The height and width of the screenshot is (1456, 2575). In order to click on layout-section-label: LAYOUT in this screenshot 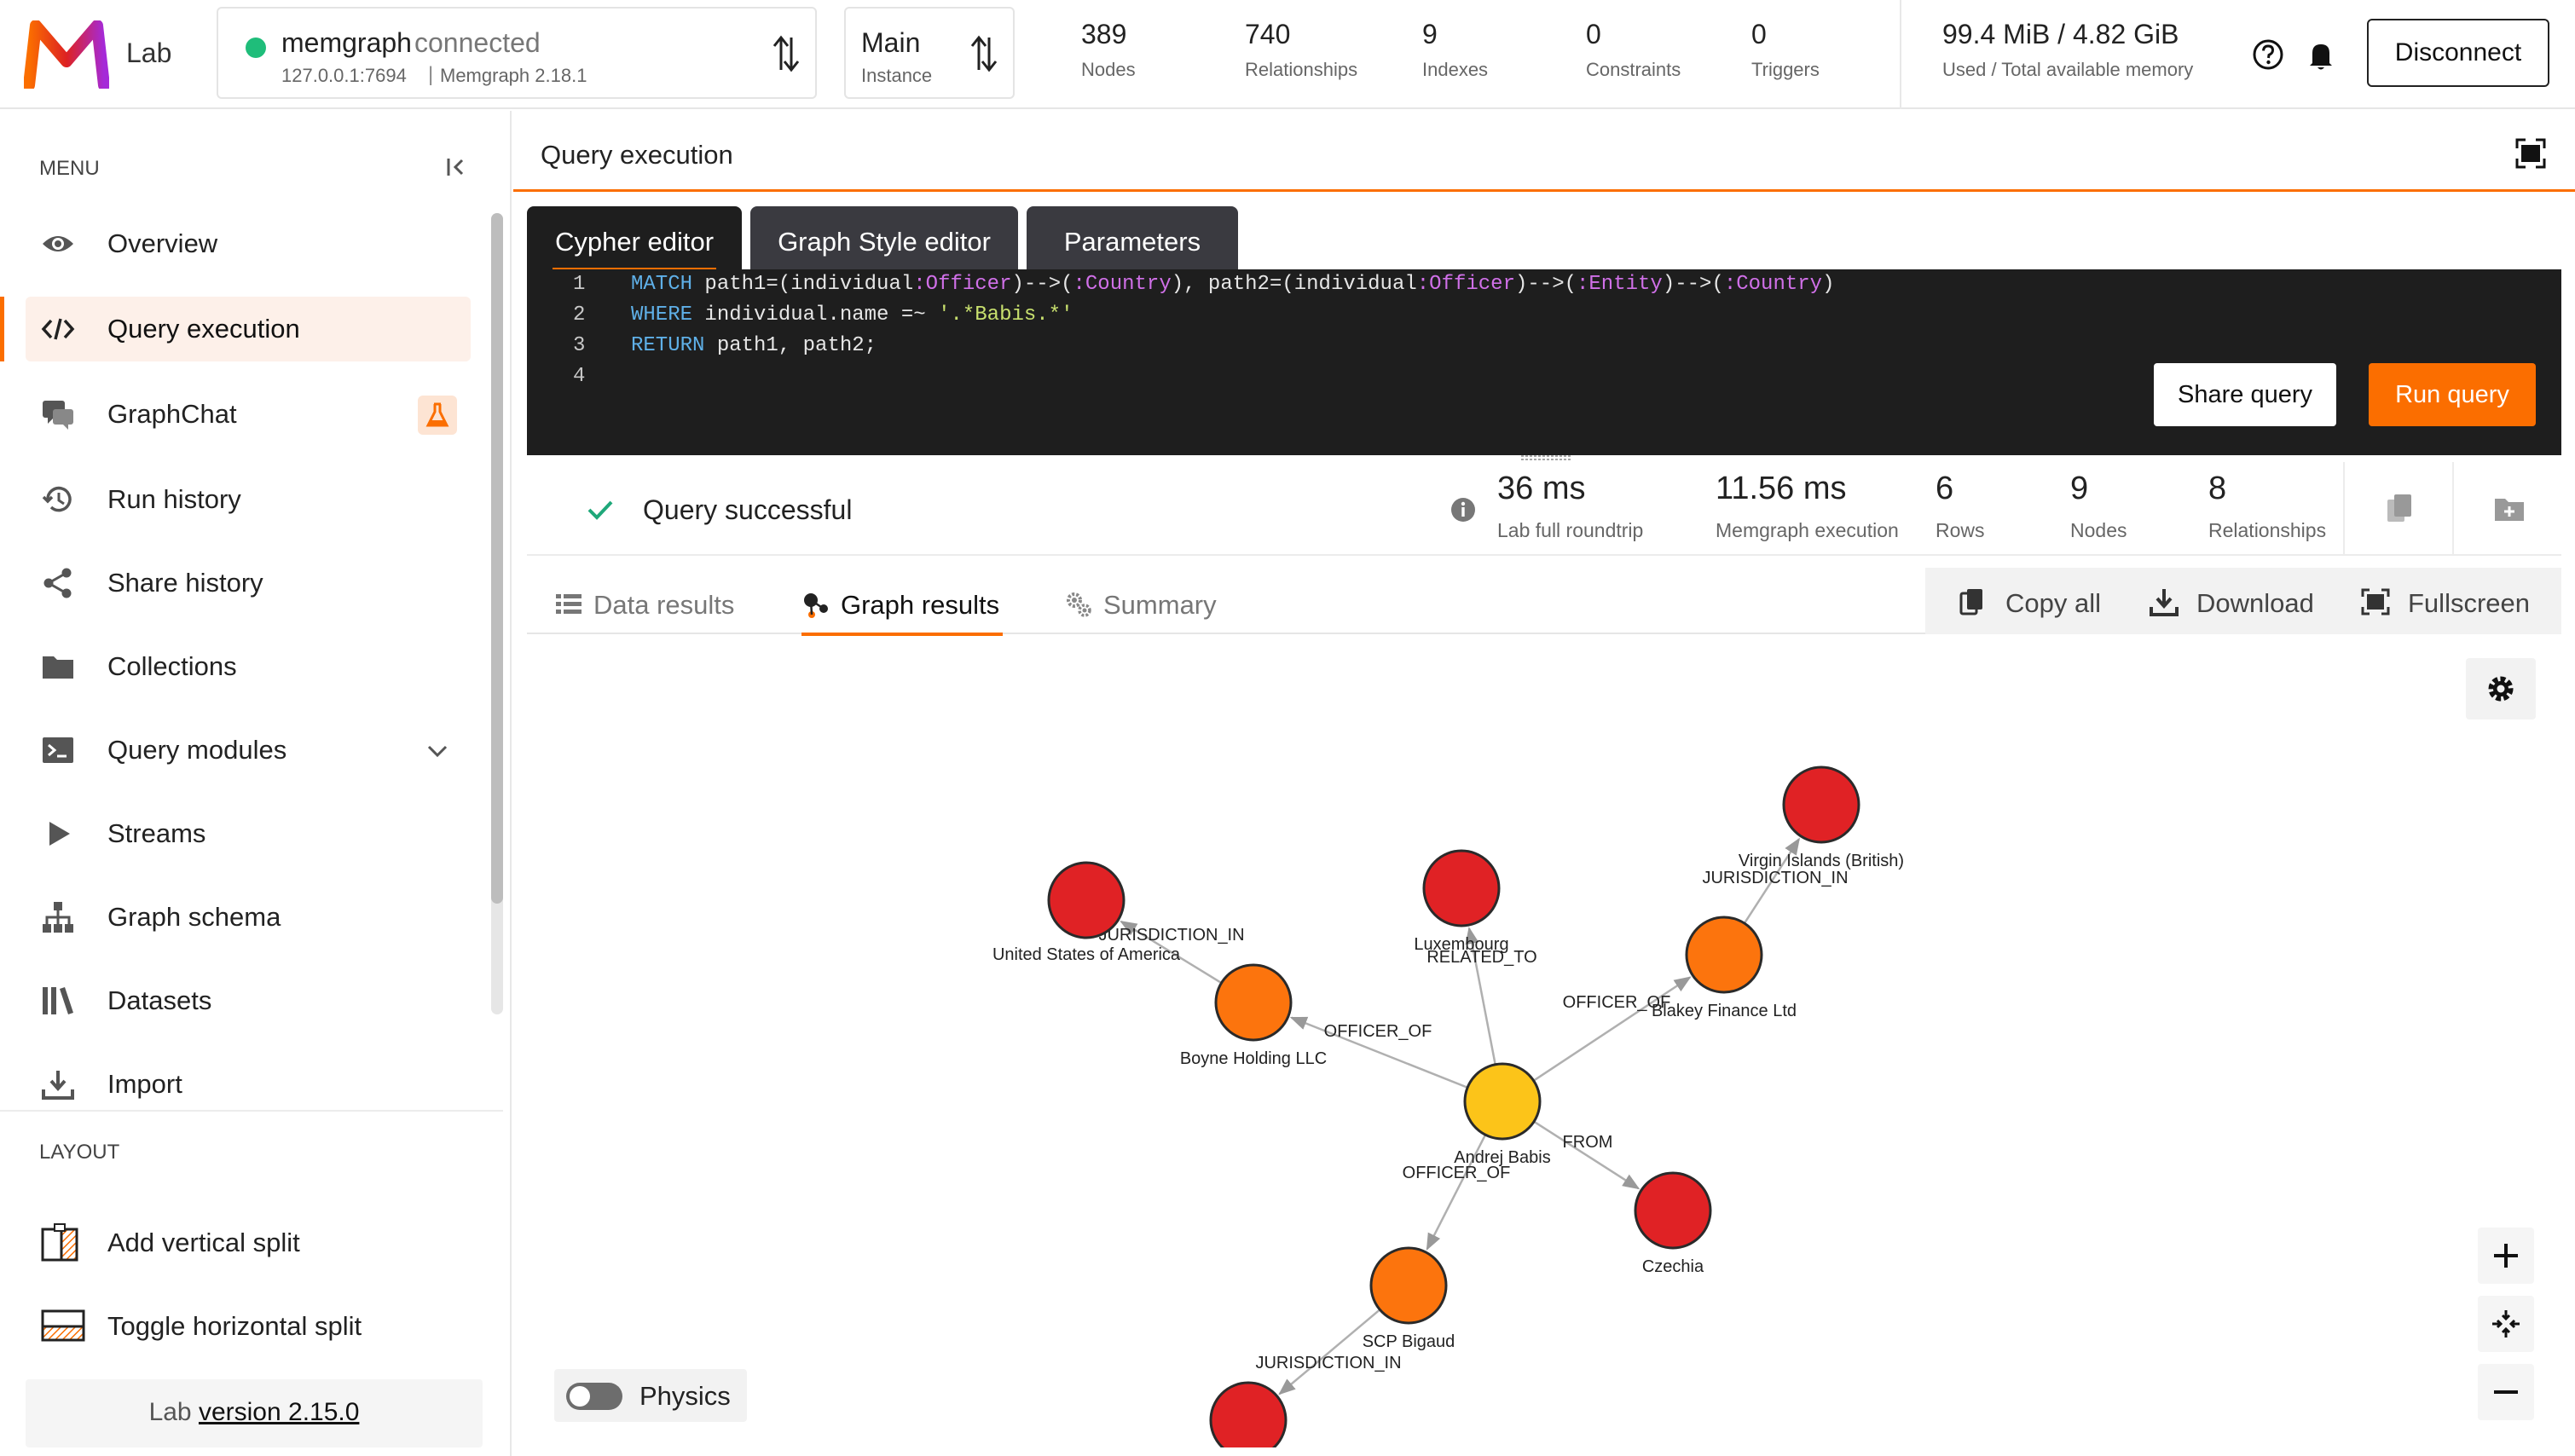, I will do `click(79, 1152)`.